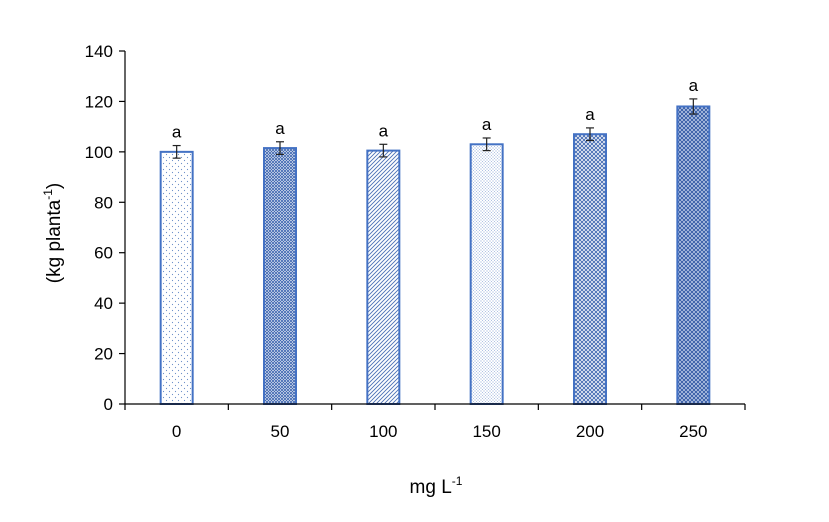  I want to click on x-axis-title-superscript: -1, so click(457, 481).